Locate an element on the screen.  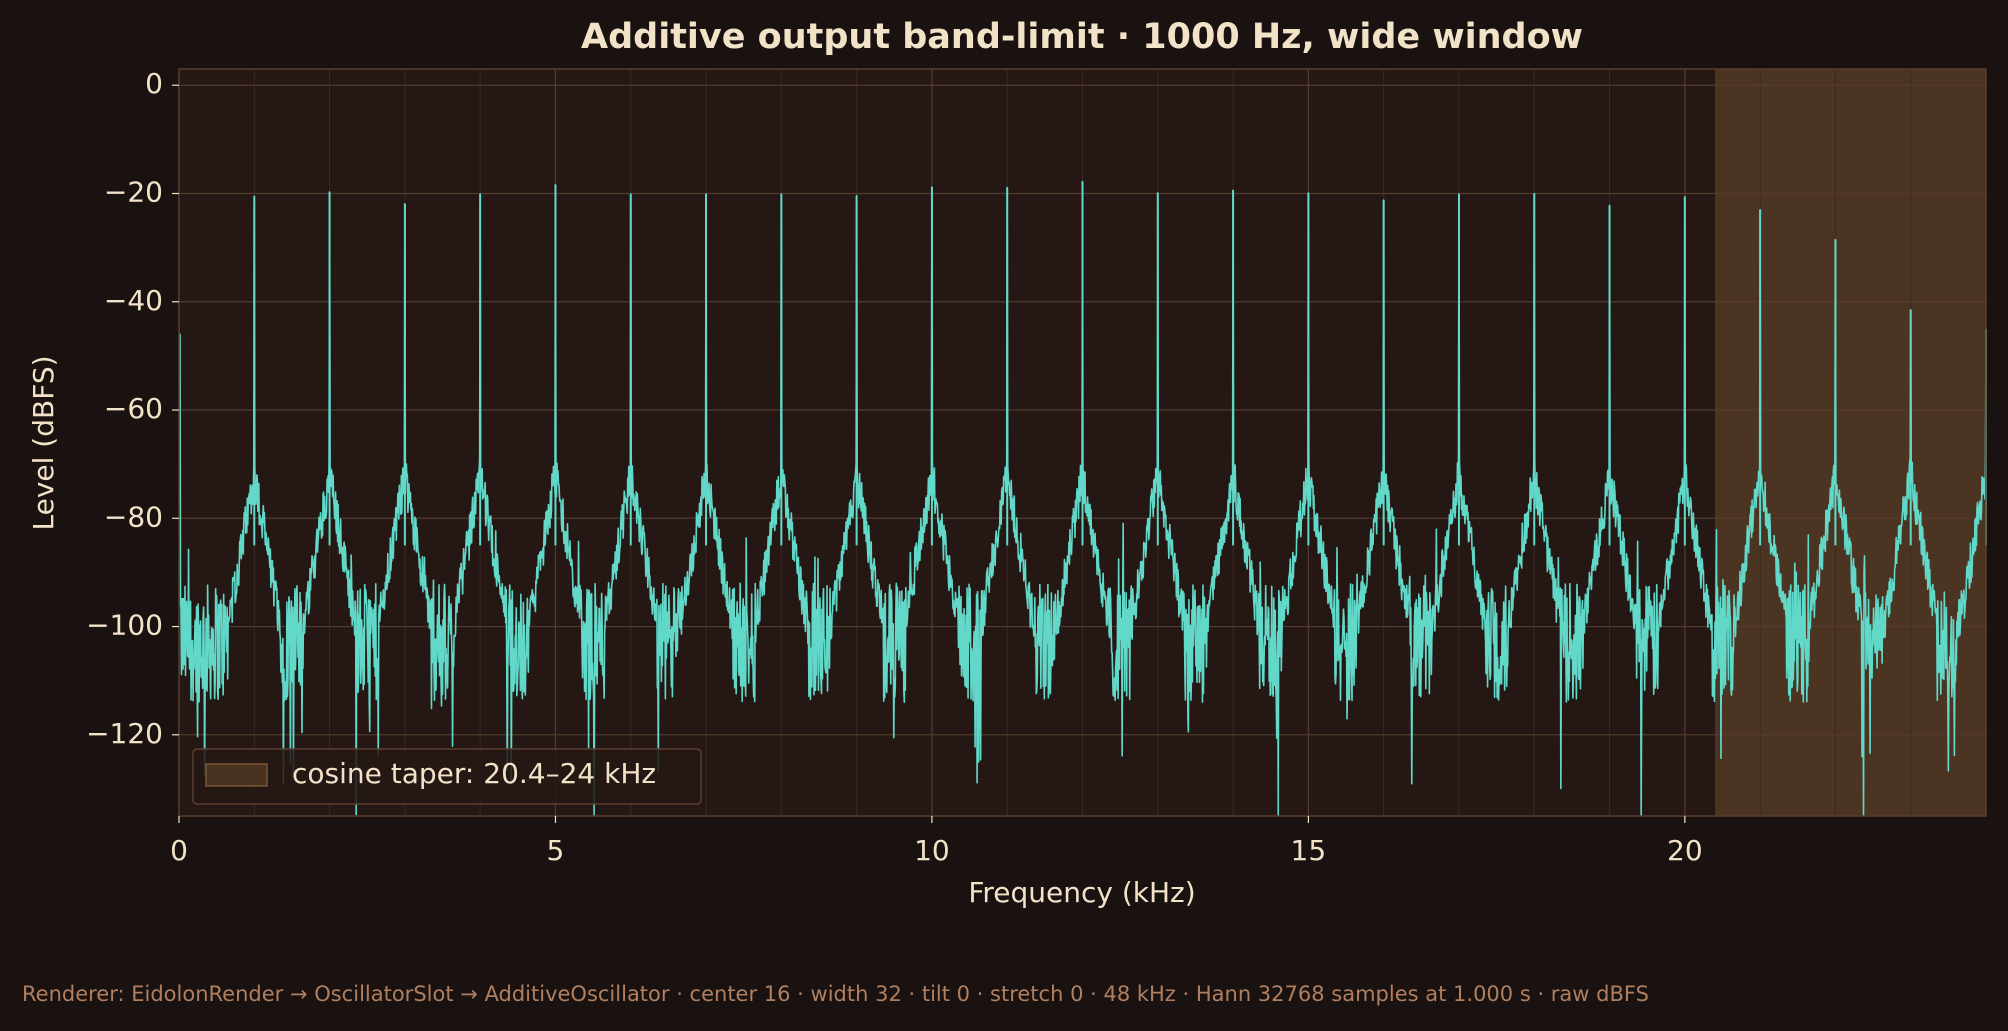
x-tick-label: 20 is located at coordinates (1685, 850).